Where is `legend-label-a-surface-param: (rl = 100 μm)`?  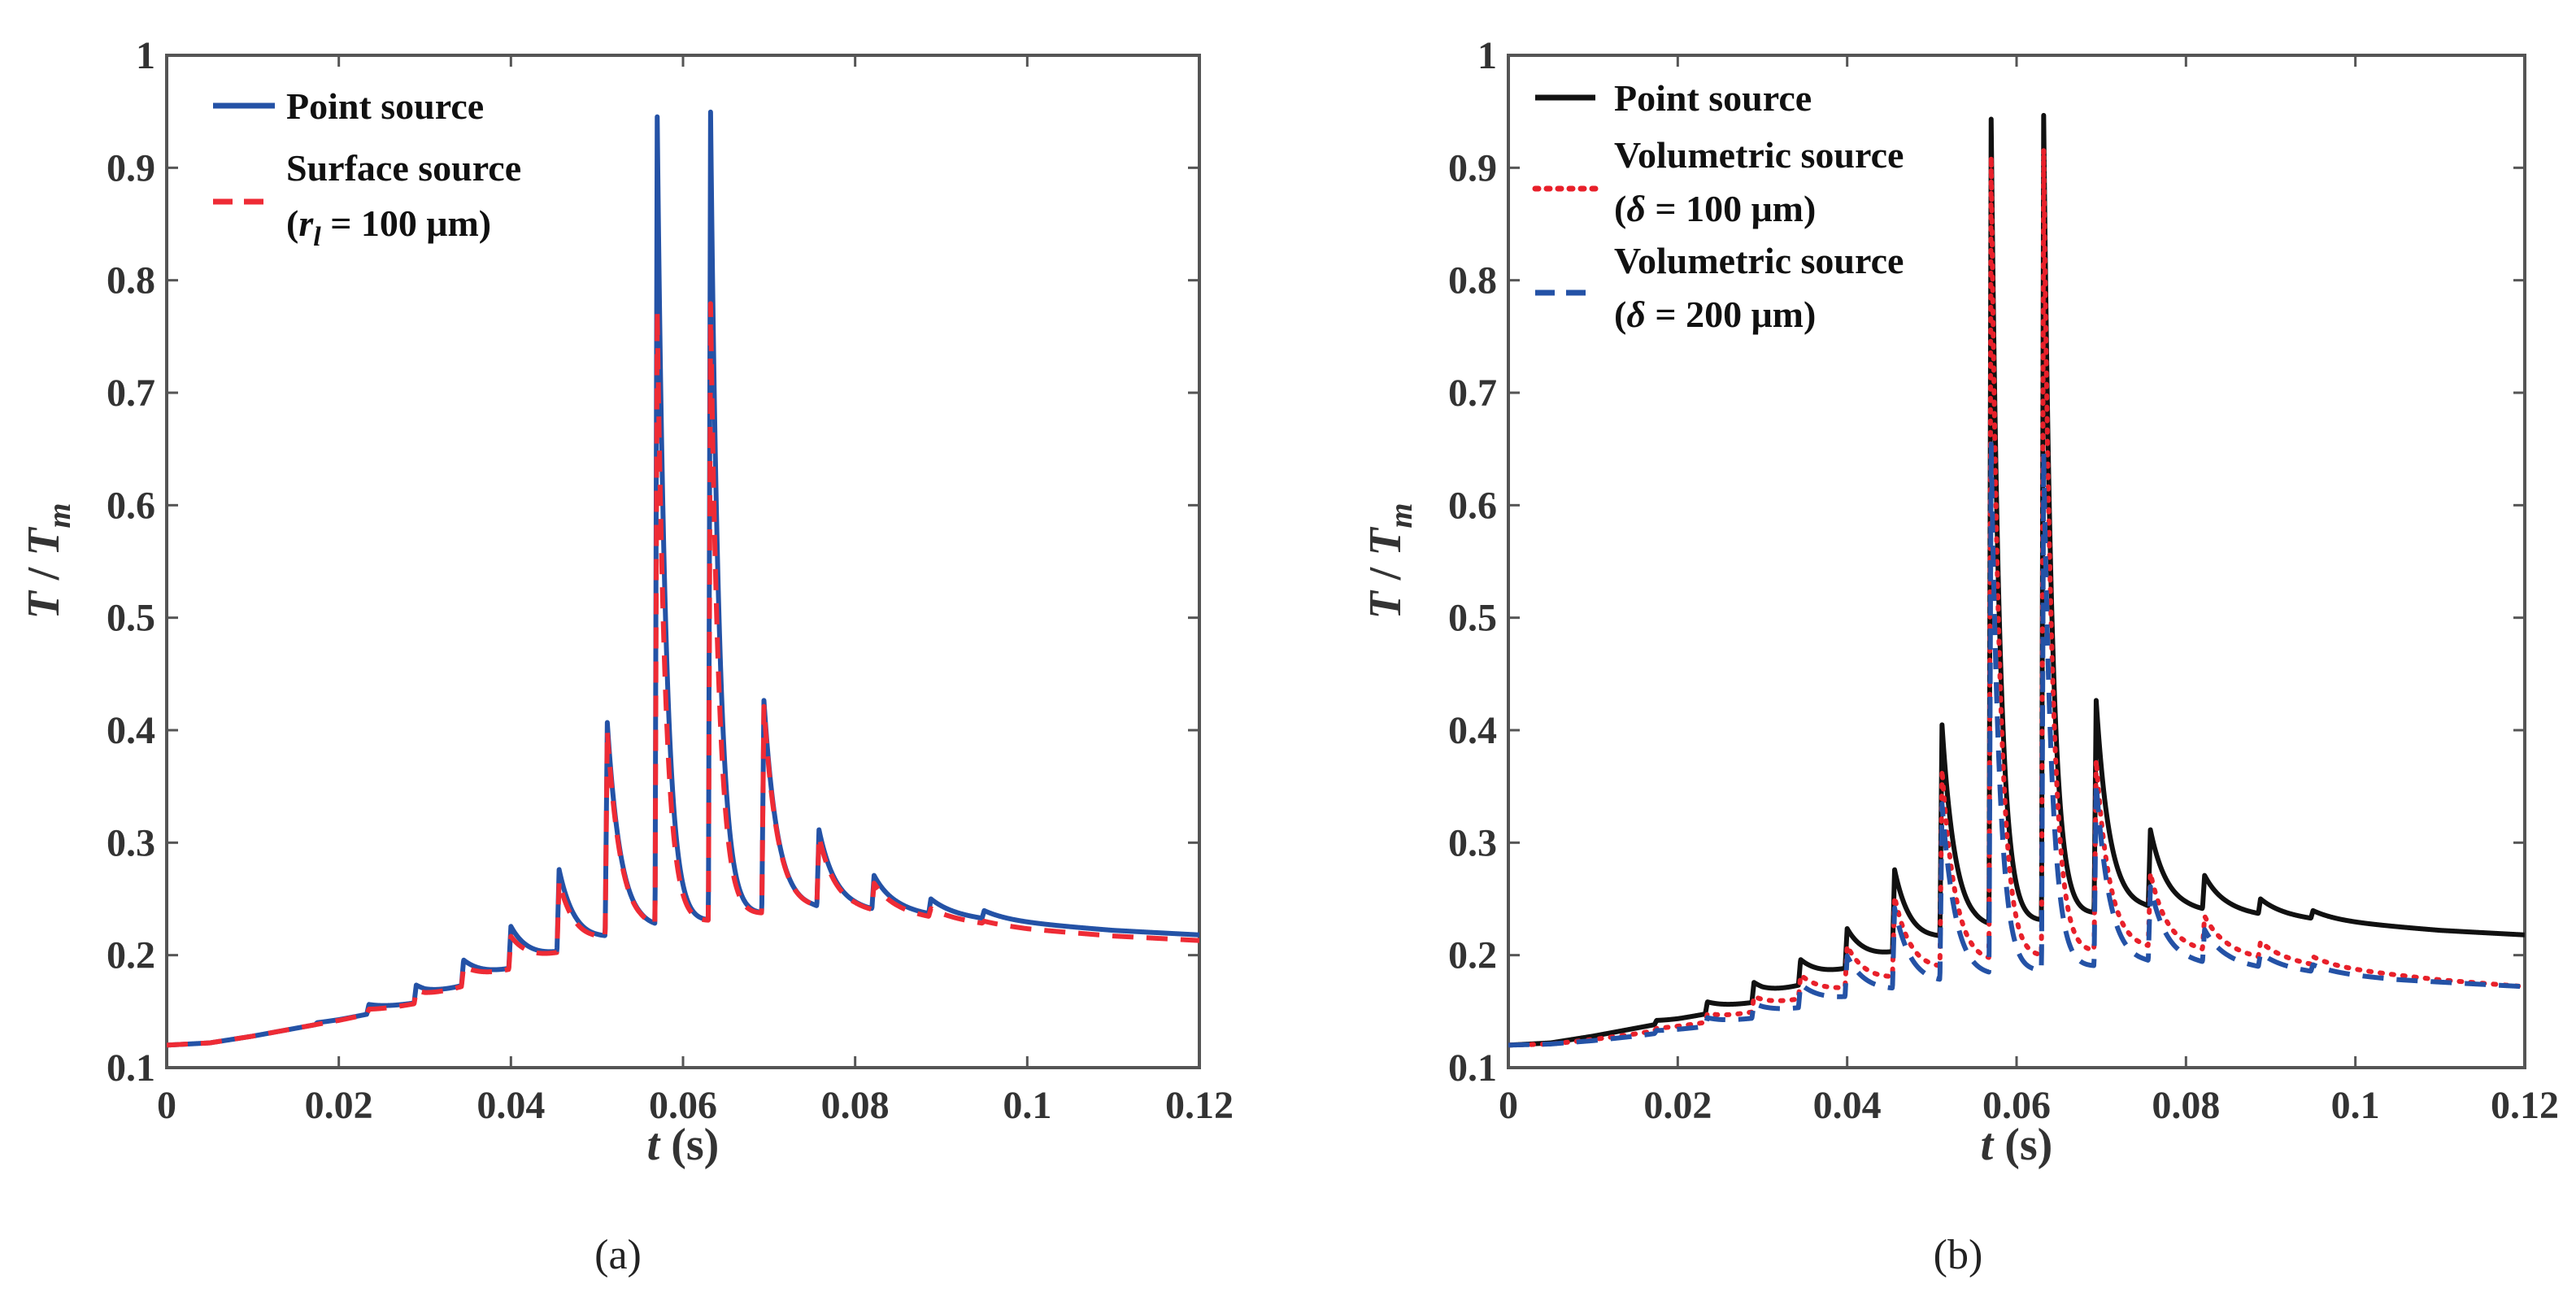
legend-label-a-surface-param: (rl = 100 μm) is located at coordinates (388, 227).